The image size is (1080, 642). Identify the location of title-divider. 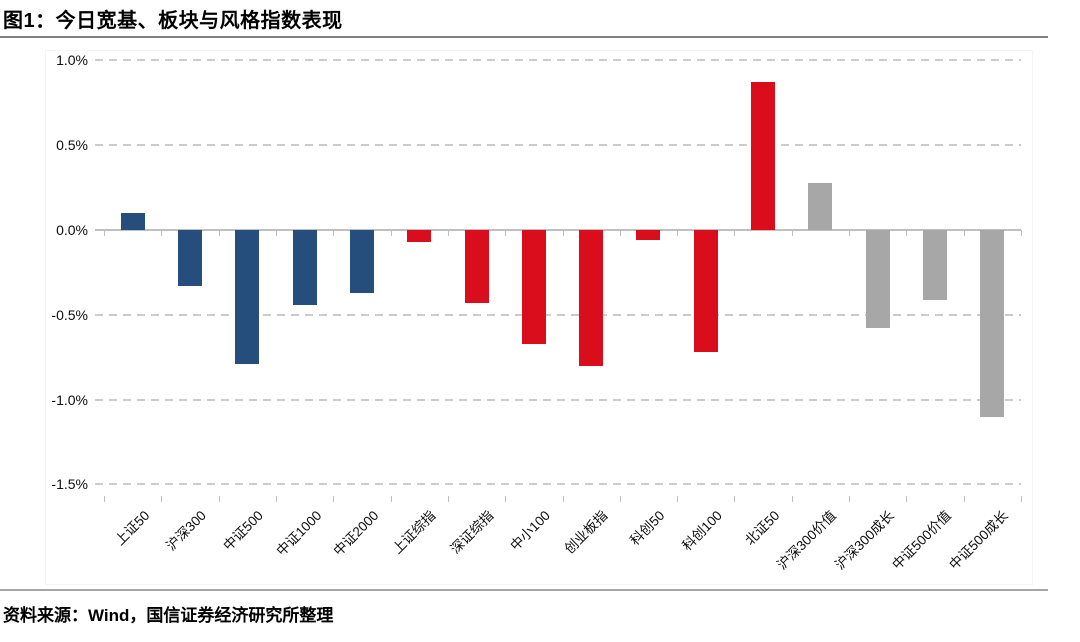
(524, 37).